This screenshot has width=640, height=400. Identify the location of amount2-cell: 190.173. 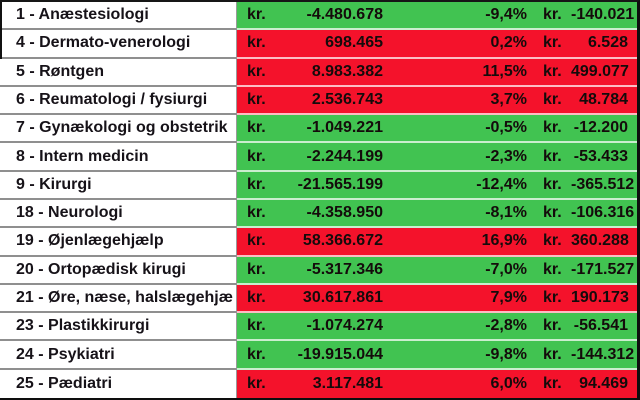
(600, 297).